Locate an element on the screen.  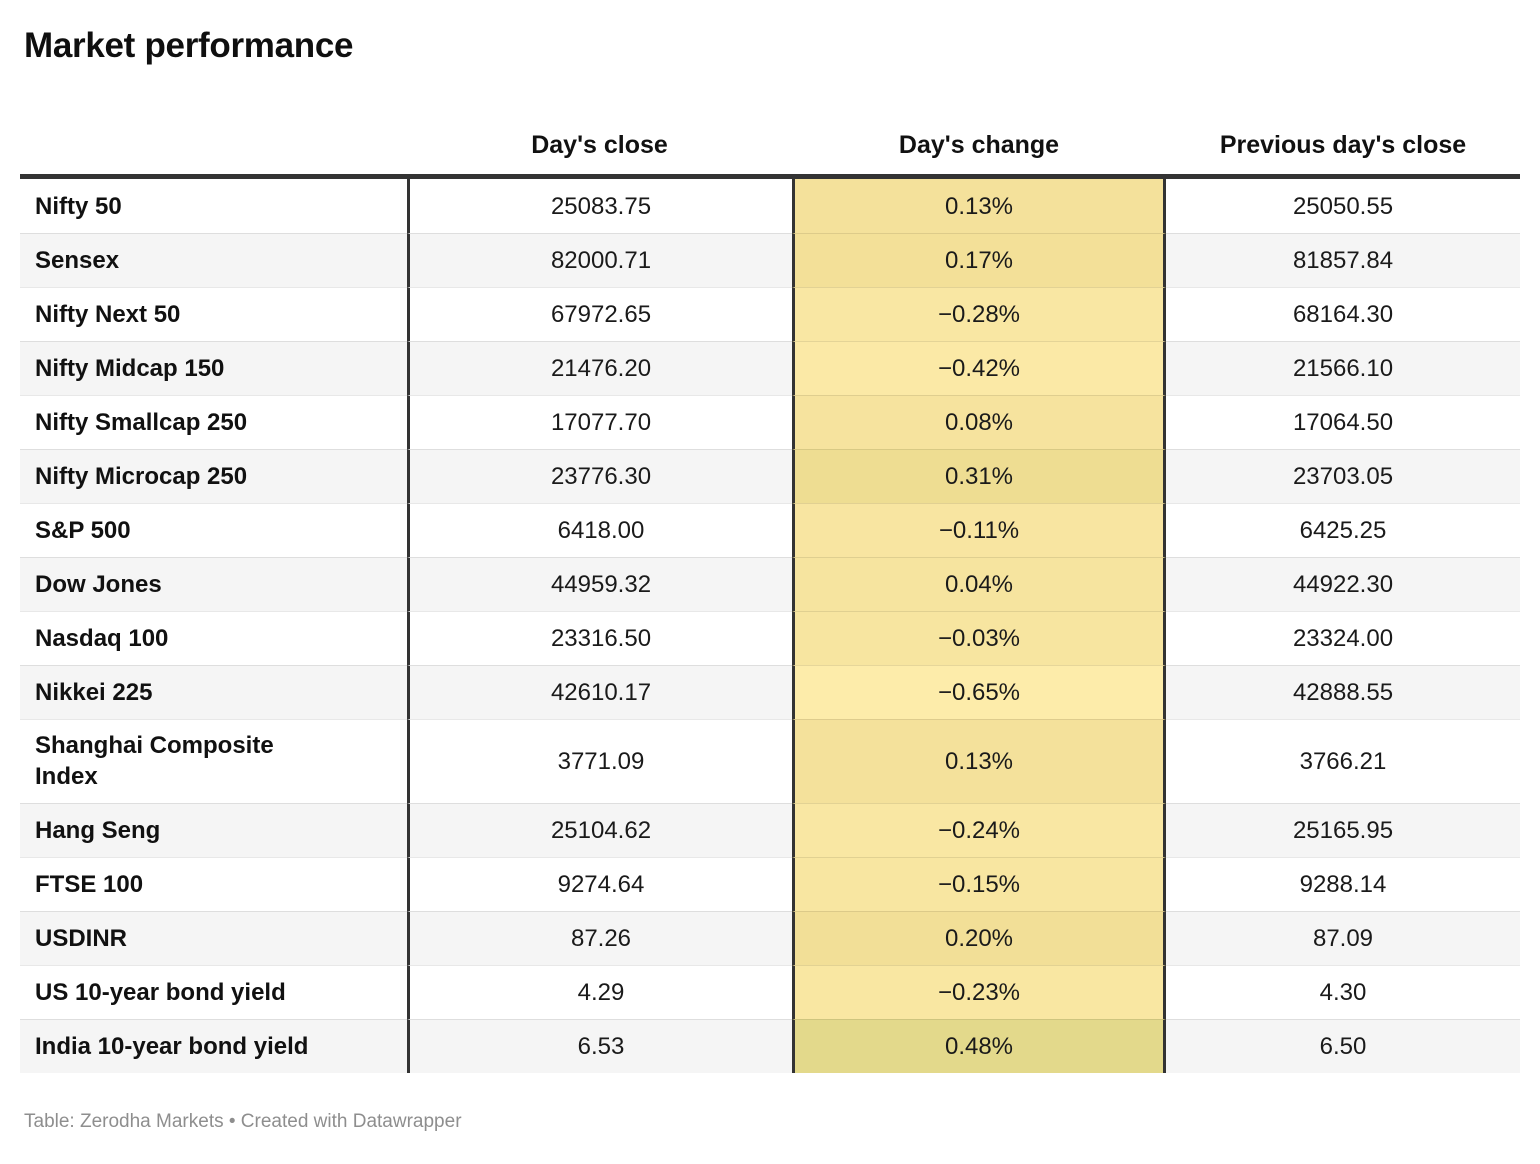
days-close-value: 67972.65 is located at coordinates (599, 314).